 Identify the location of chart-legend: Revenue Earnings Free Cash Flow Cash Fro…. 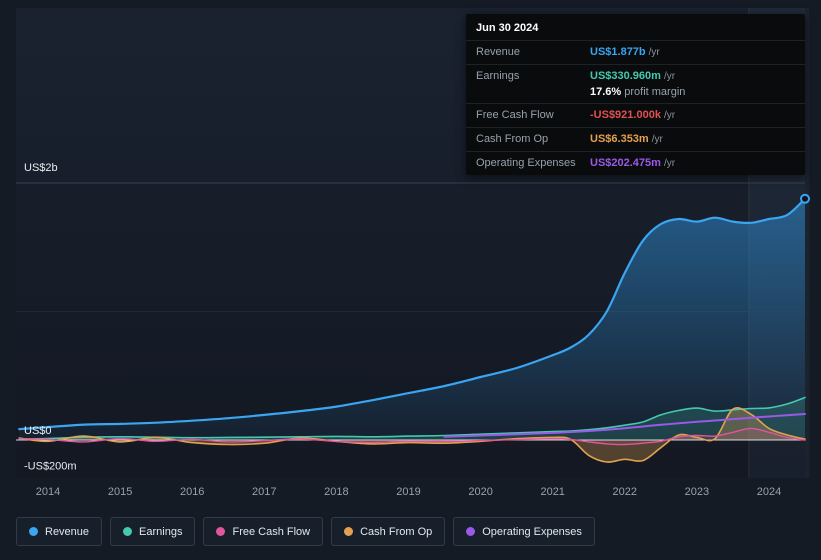
(305, 531).